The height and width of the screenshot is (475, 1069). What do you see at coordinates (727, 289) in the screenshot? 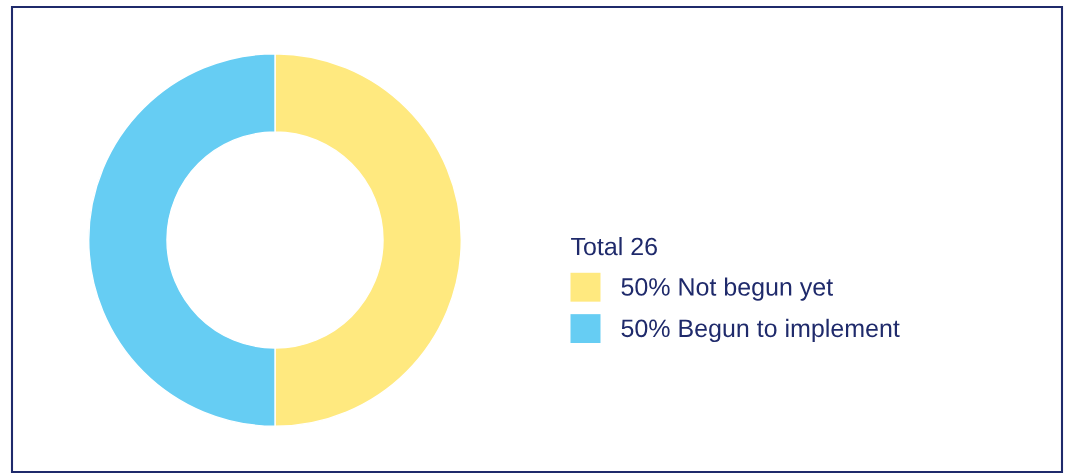
I see `legend-label: 50% Not begun yet` at bounding box center [727, 289].